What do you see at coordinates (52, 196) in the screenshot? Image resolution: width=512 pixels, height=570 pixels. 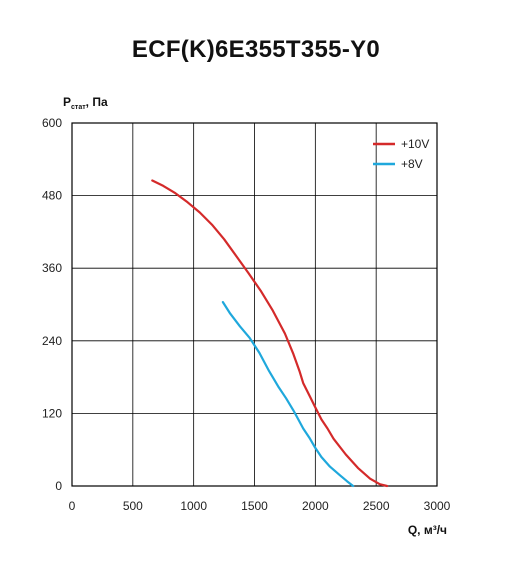 I see `y-tick-label: 480` at bounding box center [52, 196].